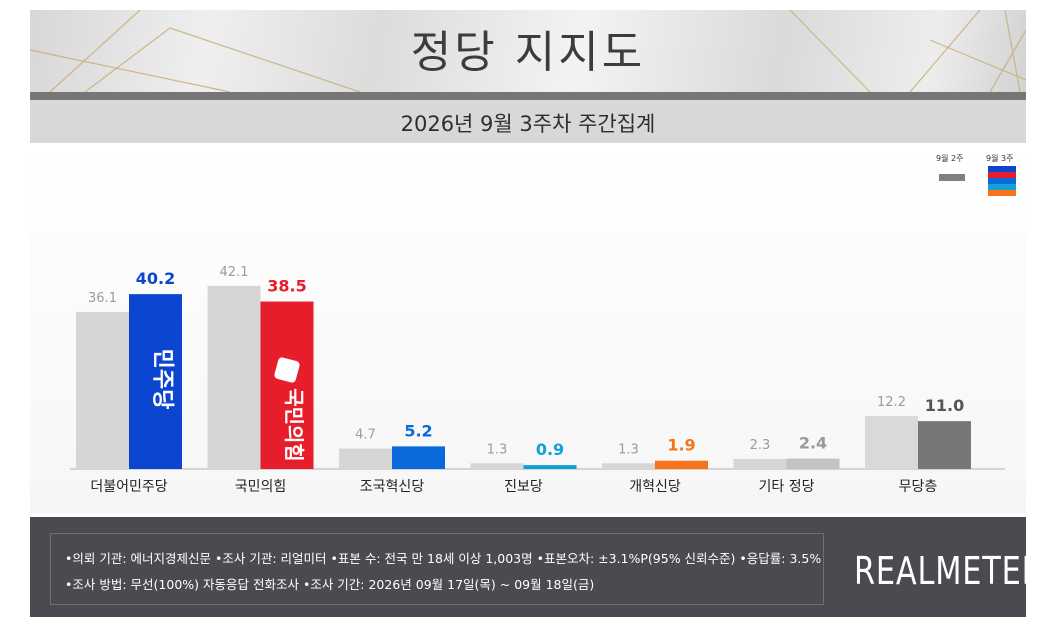  What do you see at coordinates (155, 278) in the screenshot?
I see `value-label-curr-0: 40.2` at bounding box center [155, 278].